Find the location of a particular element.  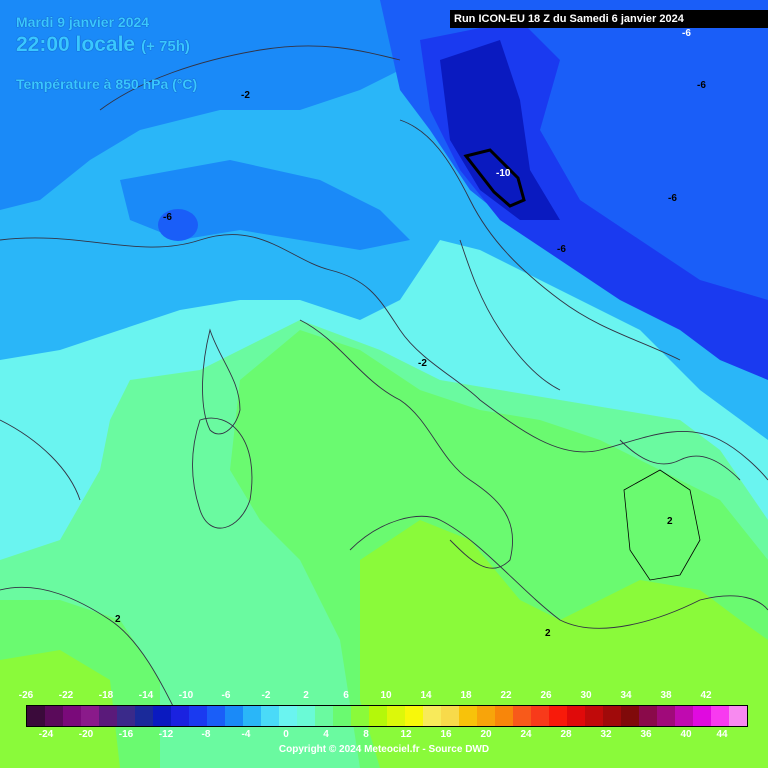

forecast-time-text: 22:00 locale is located at coordinates (76, 44).